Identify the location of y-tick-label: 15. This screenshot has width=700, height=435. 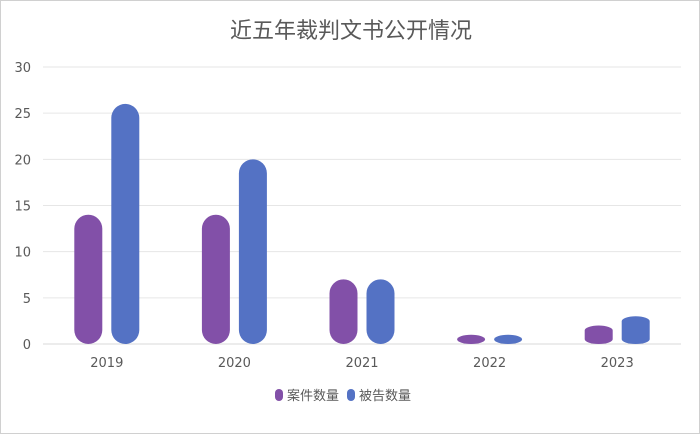
(22, 207).